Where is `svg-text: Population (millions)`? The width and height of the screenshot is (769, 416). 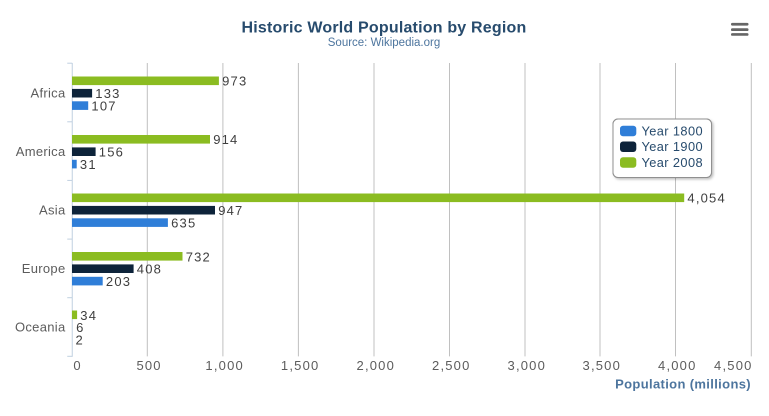
svg-text: Population (millions) is located at coordinates (683, 383).